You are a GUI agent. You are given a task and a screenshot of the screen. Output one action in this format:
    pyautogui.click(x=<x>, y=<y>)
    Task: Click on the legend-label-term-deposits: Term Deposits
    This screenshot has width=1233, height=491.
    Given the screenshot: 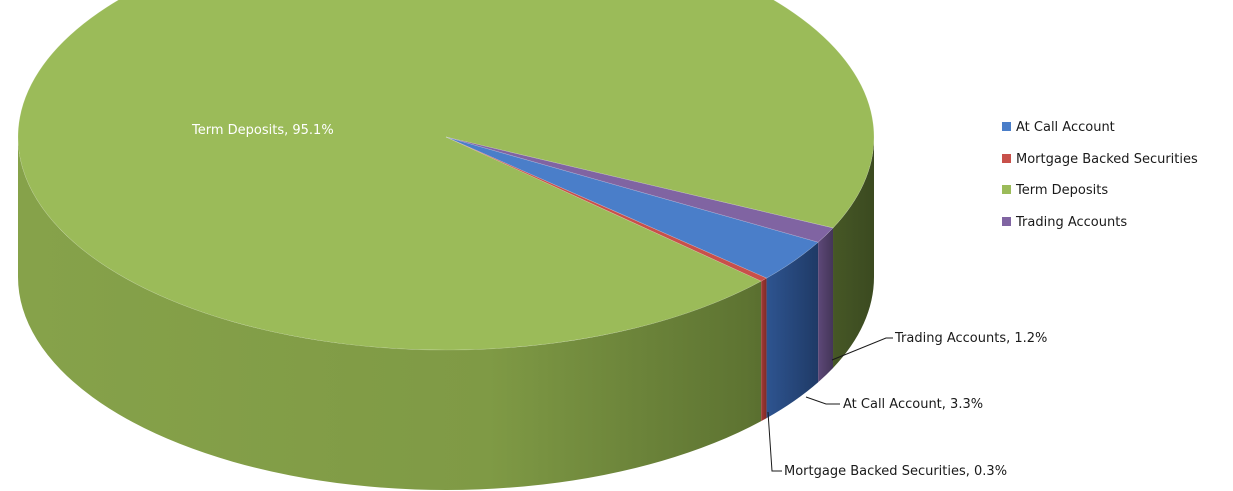 What is the action you would take?
    pyautogui.click(x=1061, y=190)
    